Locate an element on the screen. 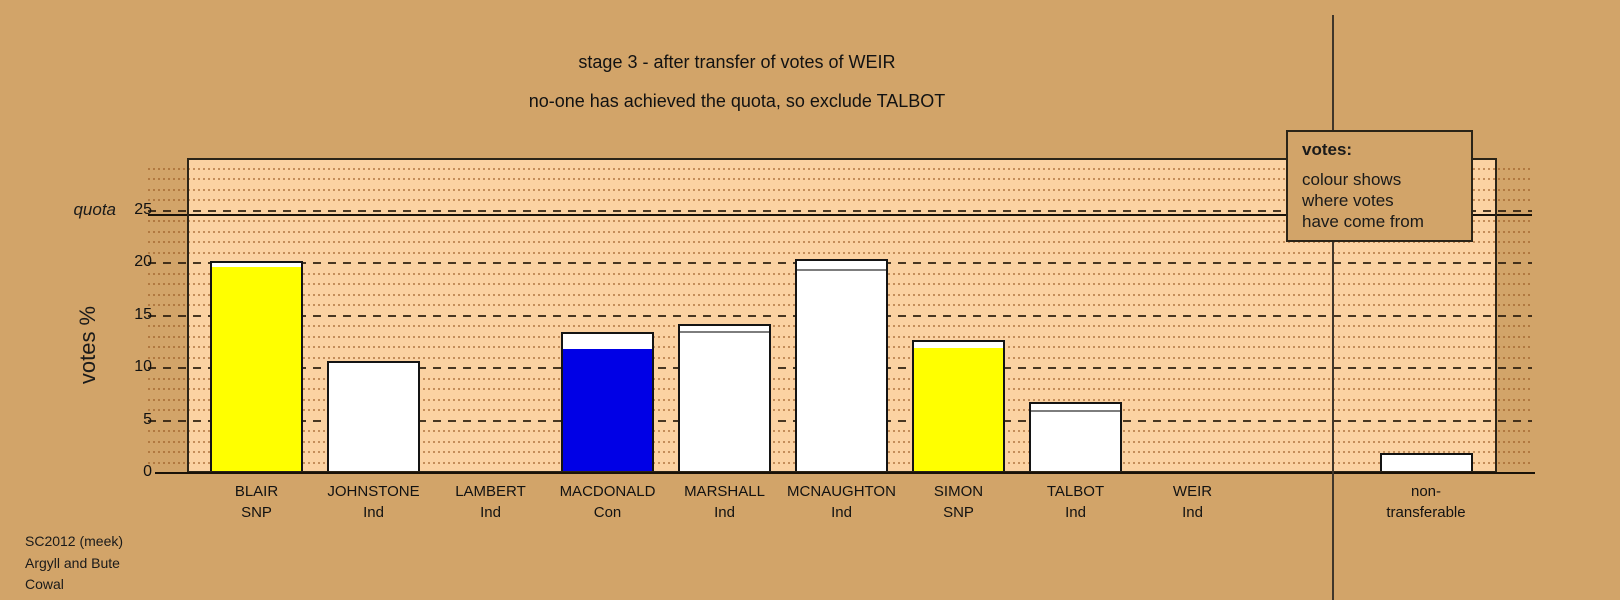 The width and height of the screenshot is (1620, 600). category-label: LAMBERT Ind is located at coordinates (491, 502).